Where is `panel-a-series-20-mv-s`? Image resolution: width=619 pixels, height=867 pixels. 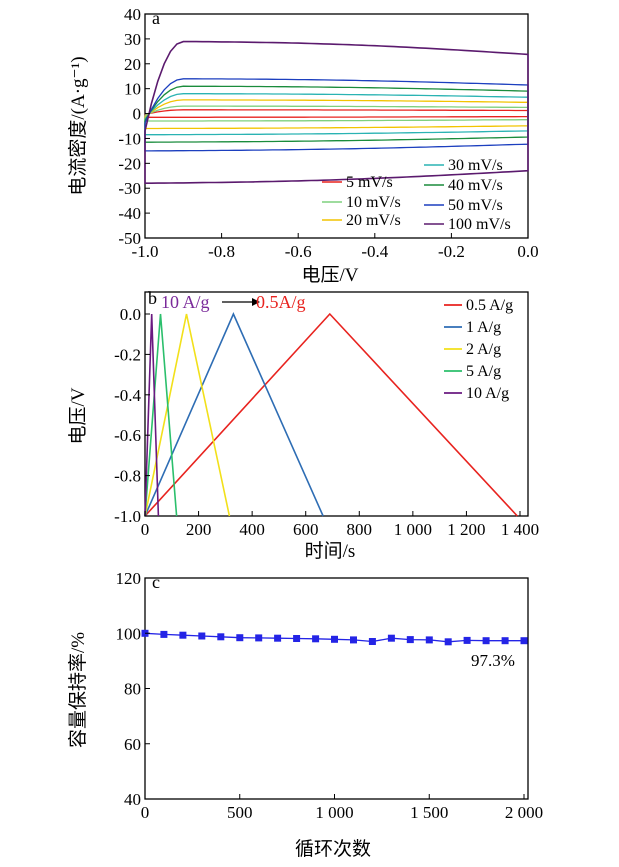
panel-a-series-20-mv-s is located at coordinates (336, 114).